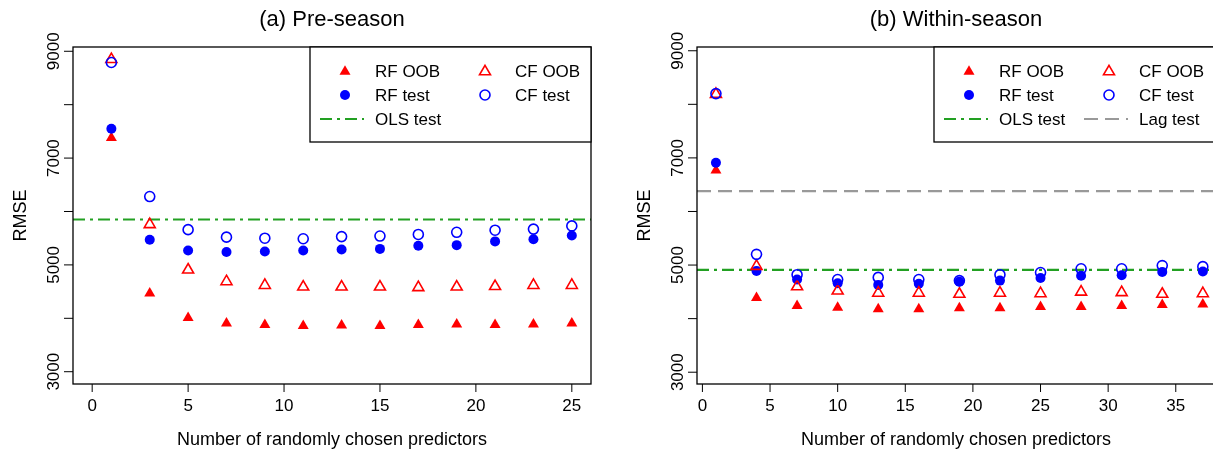  I want to click on x-tick-label: 10, so click(284, 405).